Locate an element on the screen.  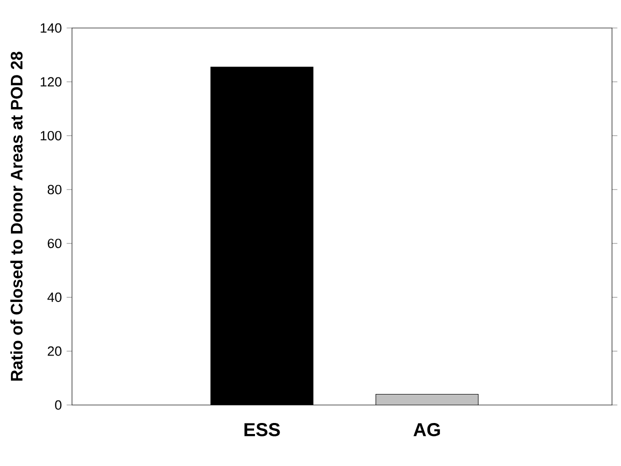
y-tick-label: 20 is located at coordinates (55, 351).